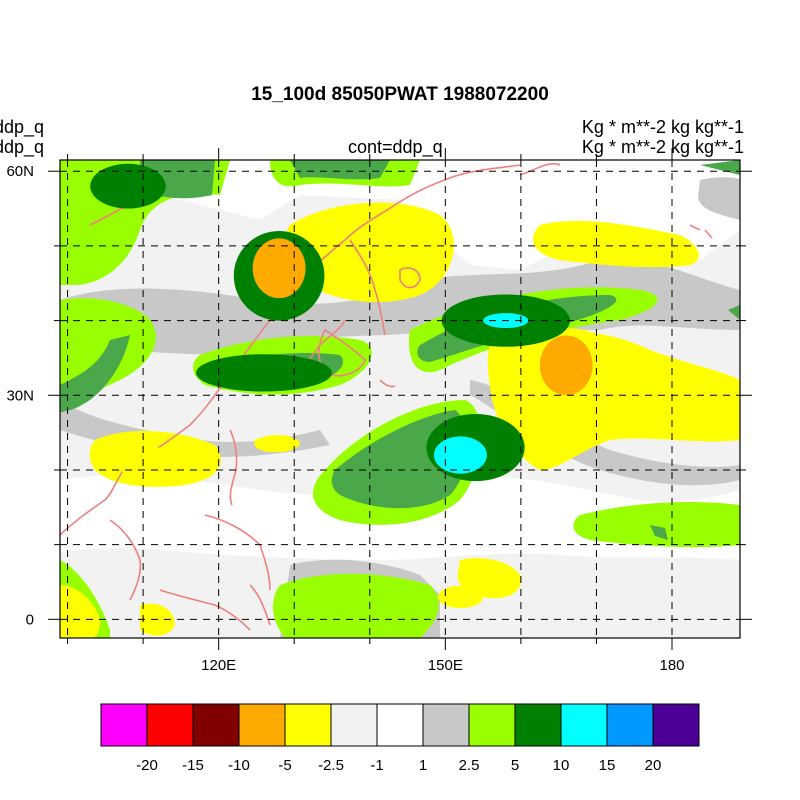  What do you see at coordinates (30, 619) in the screenshot?
I see `y-tick-label: 0` at bounding box center [30, 619].